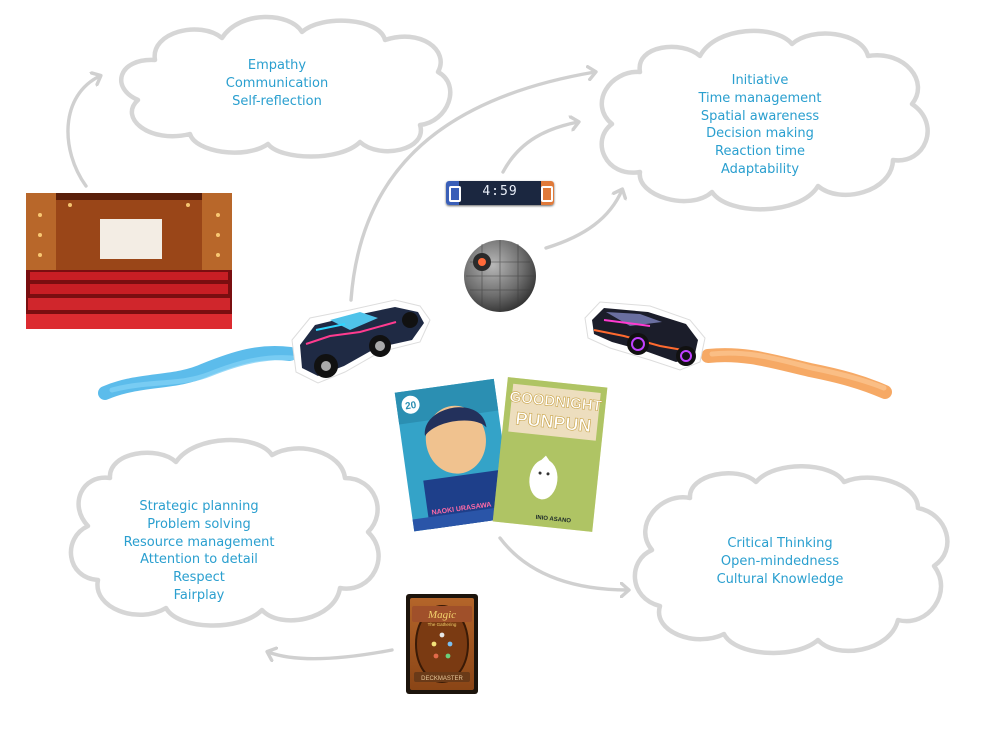 The height and width of the screenshot is (752, 1000). Describe the element at coordinates (83, 132) in the screenshot. I see `arrow-theater-to-empathy` at that location.